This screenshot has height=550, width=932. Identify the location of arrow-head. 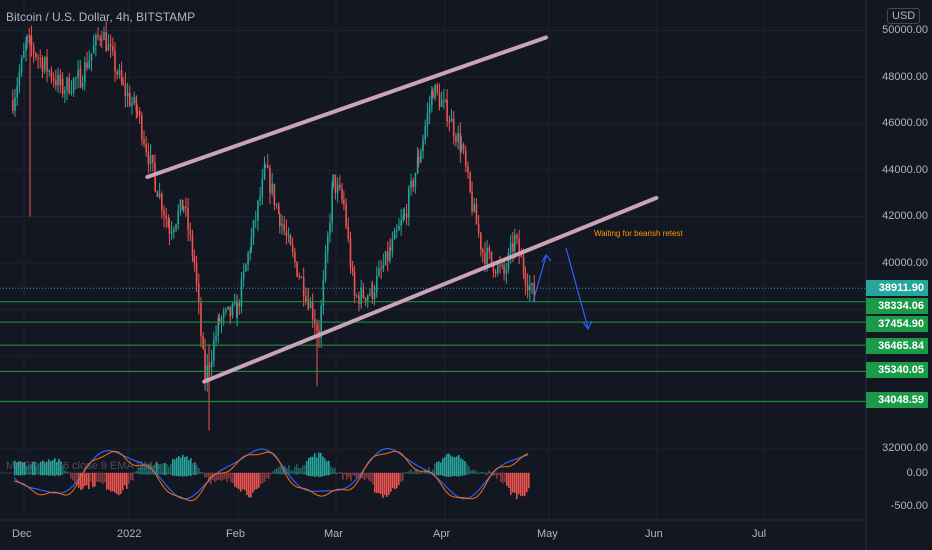
(546, 258).